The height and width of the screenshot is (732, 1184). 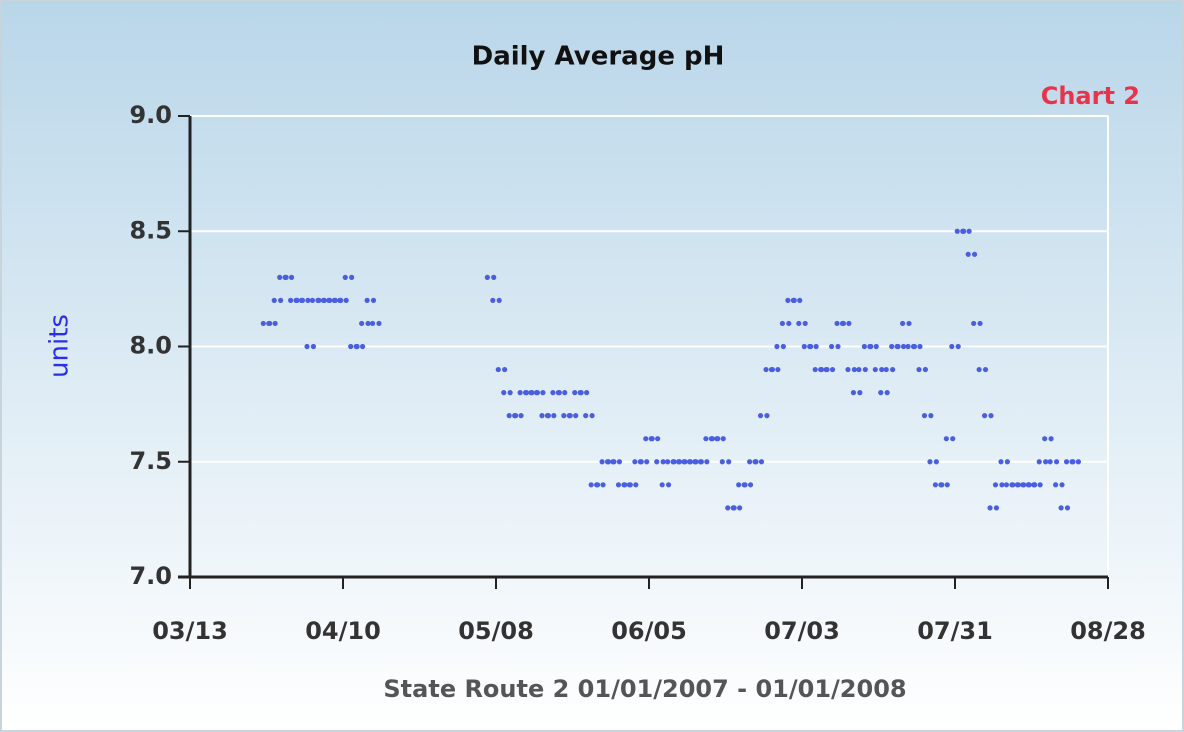 I want to click on x-tick-label: 03/13, so click(x=190, y=631).